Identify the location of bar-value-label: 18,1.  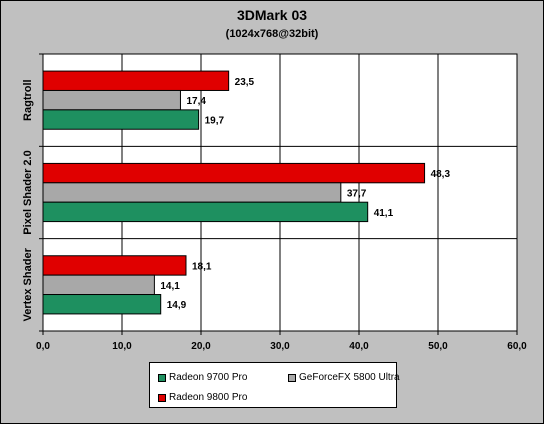
(202, 266).